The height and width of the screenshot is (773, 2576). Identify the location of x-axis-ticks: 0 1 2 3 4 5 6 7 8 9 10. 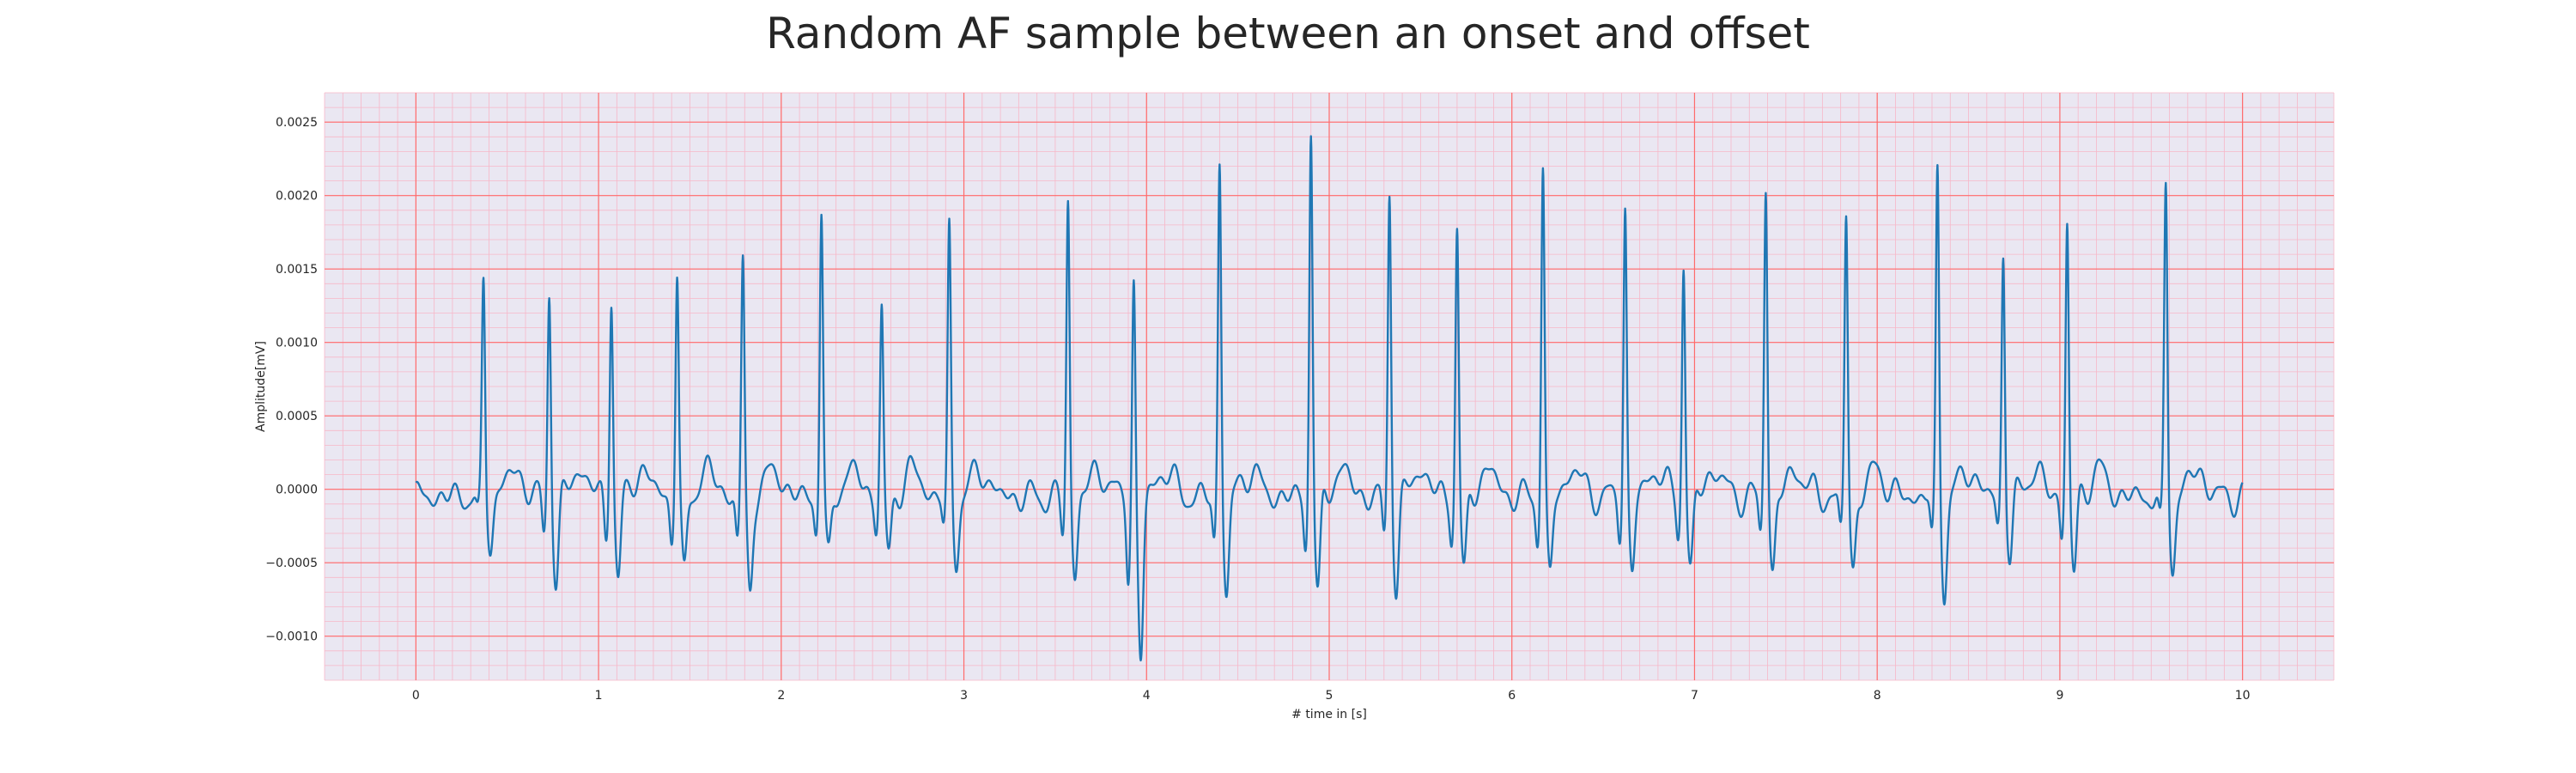
(1331, 696).